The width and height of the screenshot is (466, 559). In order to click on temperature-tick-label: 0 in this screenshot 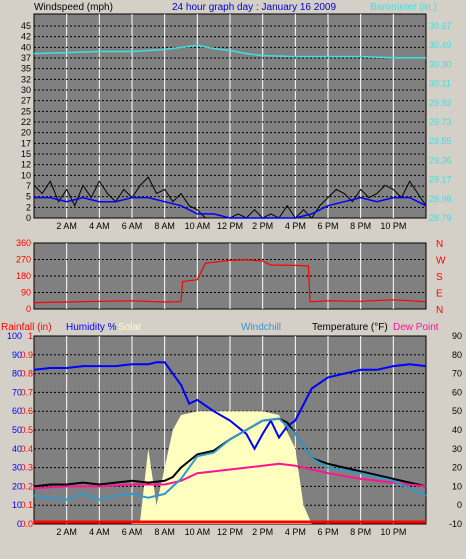, I will do `click(459, 505)`.